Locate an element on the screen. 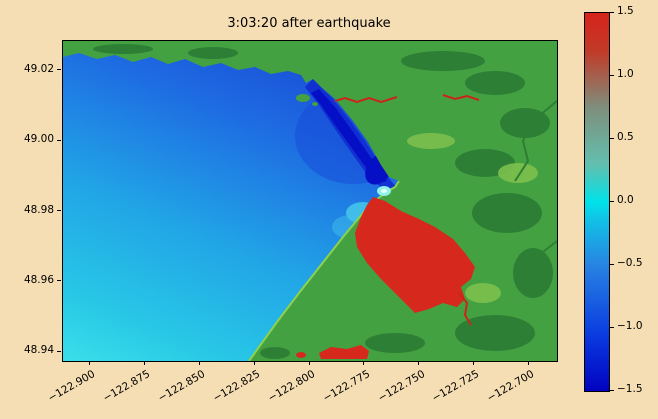  small-island is located at coordinates (303, 98).